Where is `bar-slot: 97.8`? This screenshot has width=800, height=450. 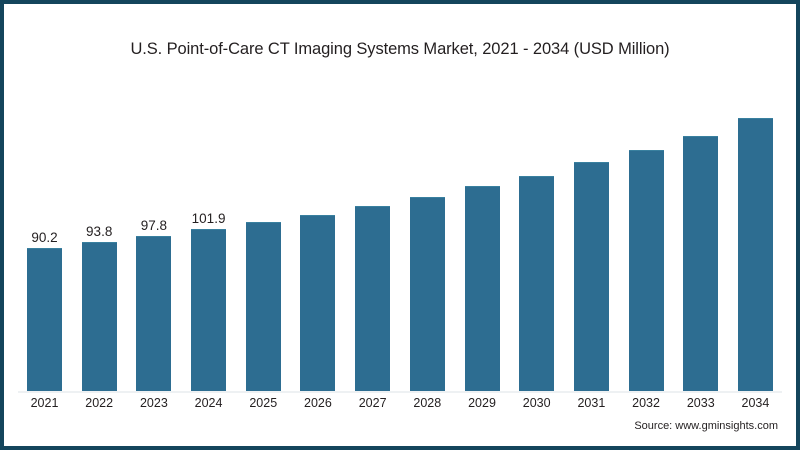 bar-slot: 97.8 is located at coordinates (153, 244).